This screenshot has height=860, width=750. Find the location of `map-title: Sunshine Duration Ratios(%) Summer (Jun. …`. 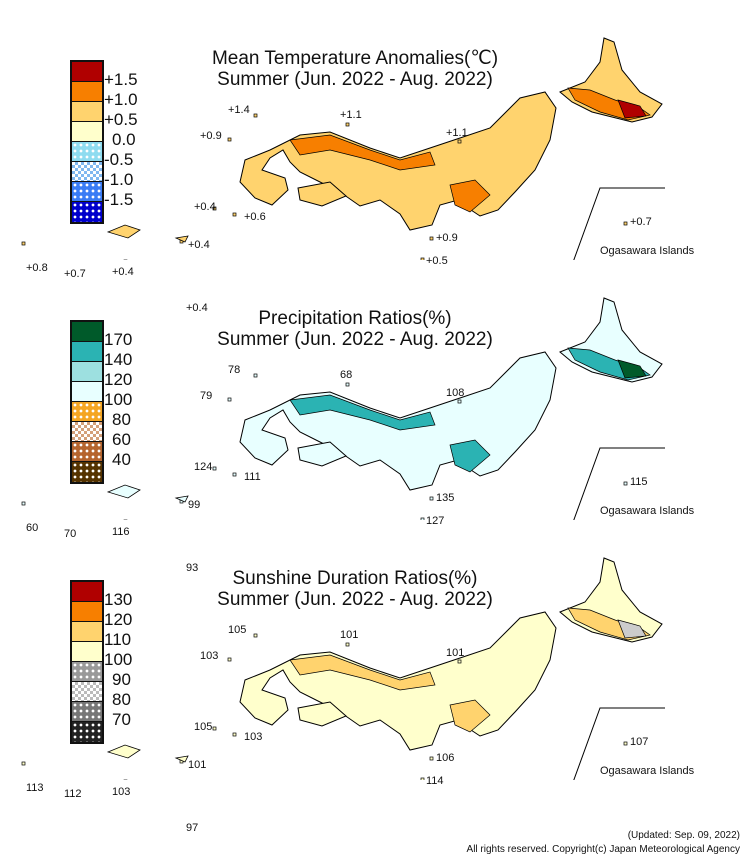

map-title: Sunshine Duration Ratios(%) Summer (Jun. … is located at coordinates (355, 589).